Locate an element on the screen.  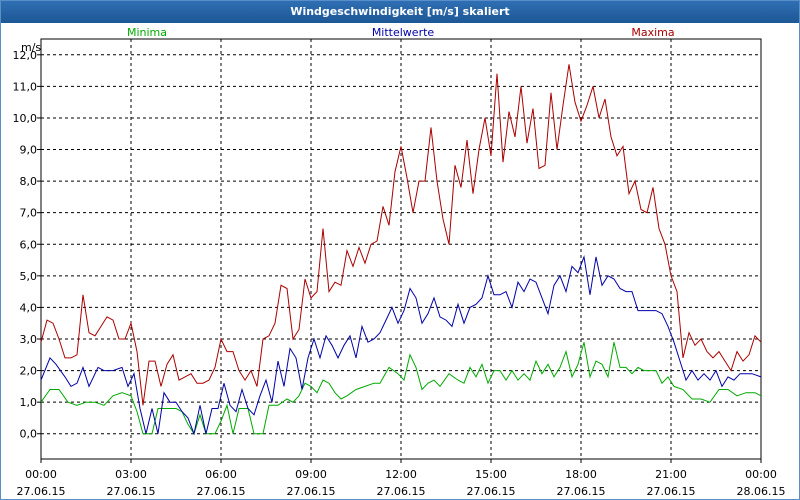
y-axis-label: m/s is located at coordinates (31, 47).